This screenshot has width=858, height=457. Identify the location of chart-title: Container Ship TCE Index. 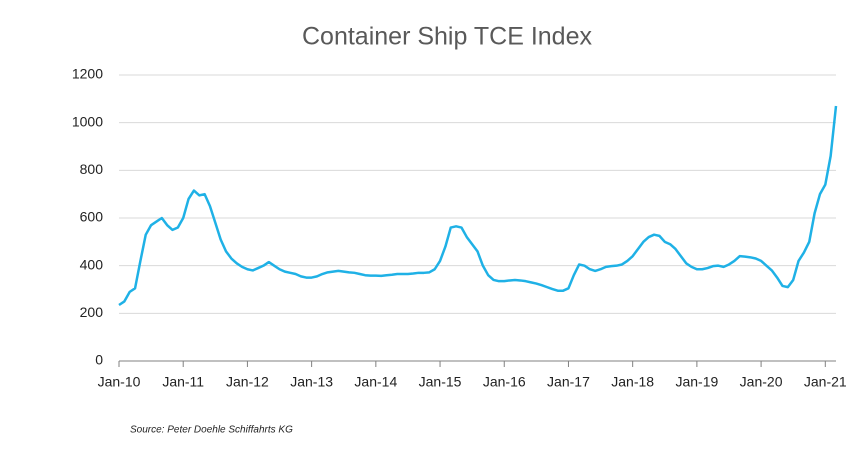
(447, 37).